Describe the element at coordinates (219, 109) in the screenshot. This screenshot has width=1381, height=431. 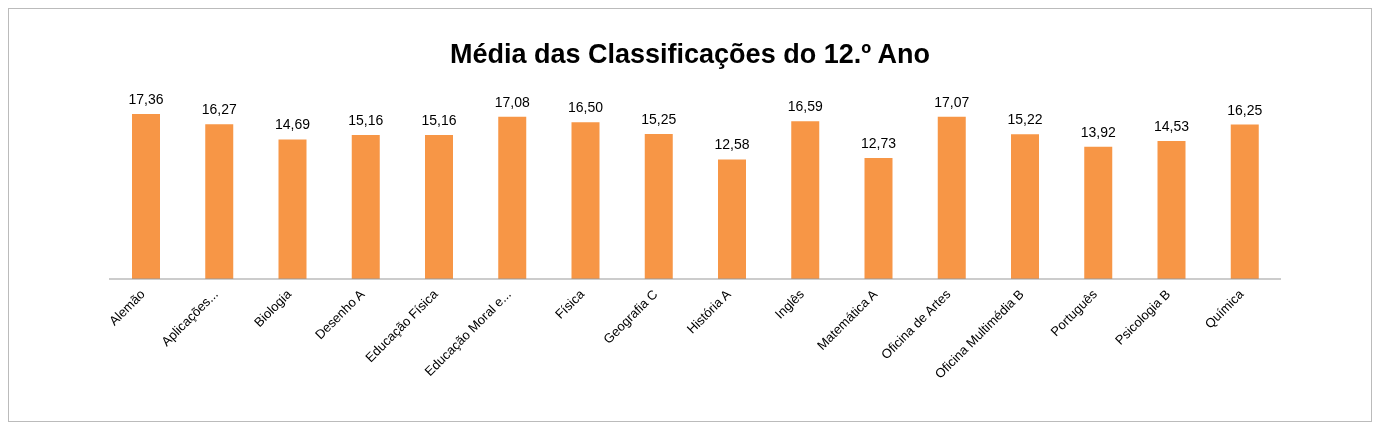
I see `data-label: 16,27` at that location.